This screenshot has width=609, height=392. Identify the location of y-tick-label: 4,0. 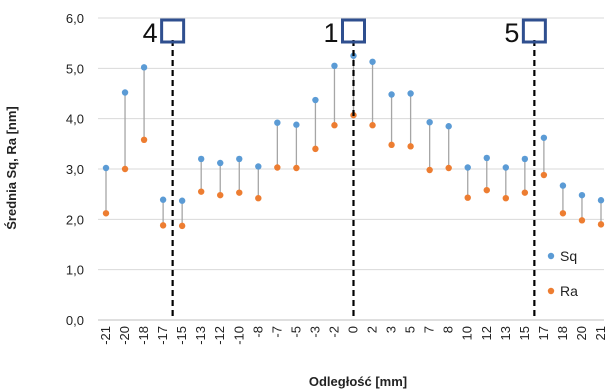
(75, 119).